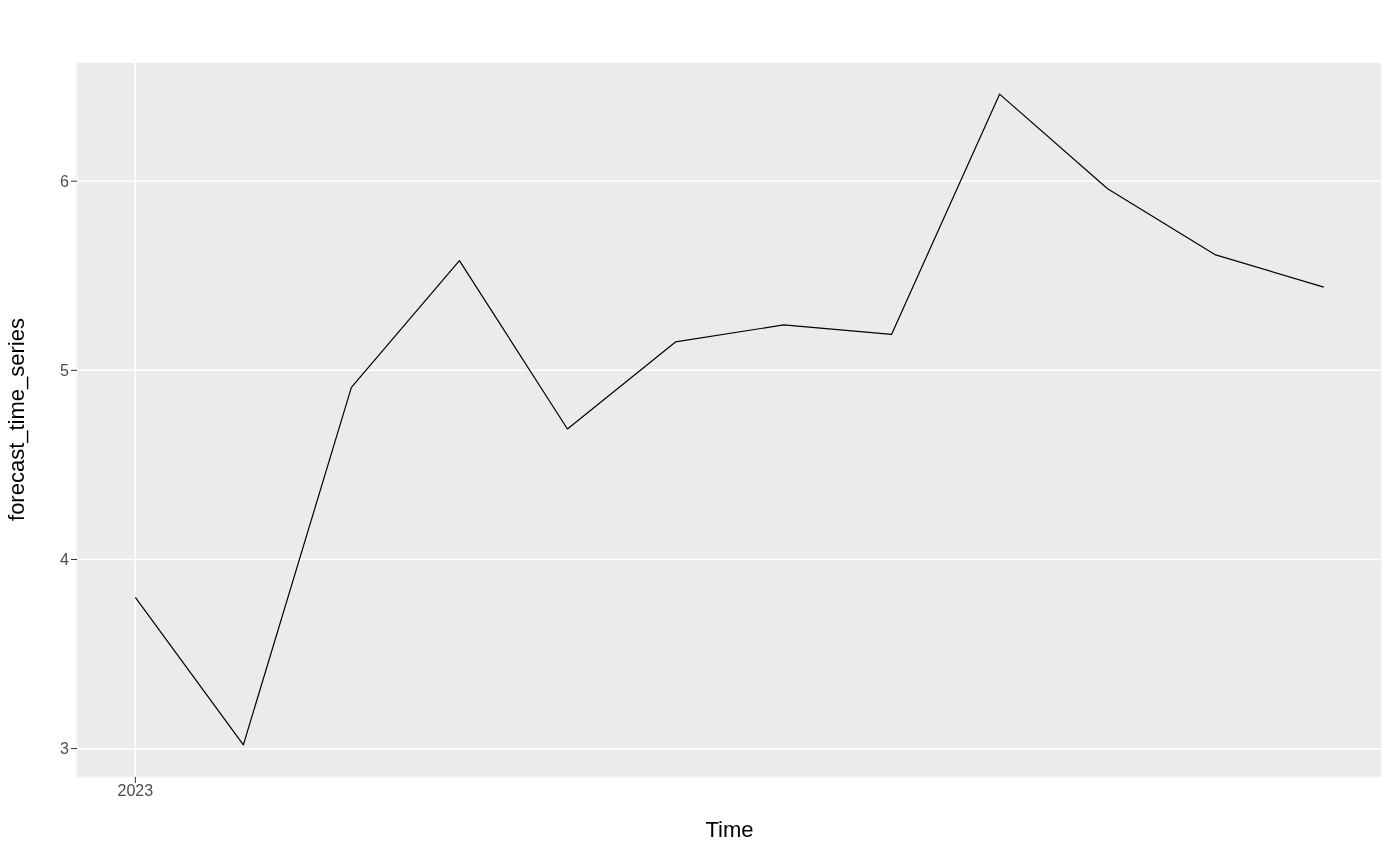  Describe the element at coordinates (16, 419) in the screenshot. I see `y-axis-title: forecast_time_series` at that location.